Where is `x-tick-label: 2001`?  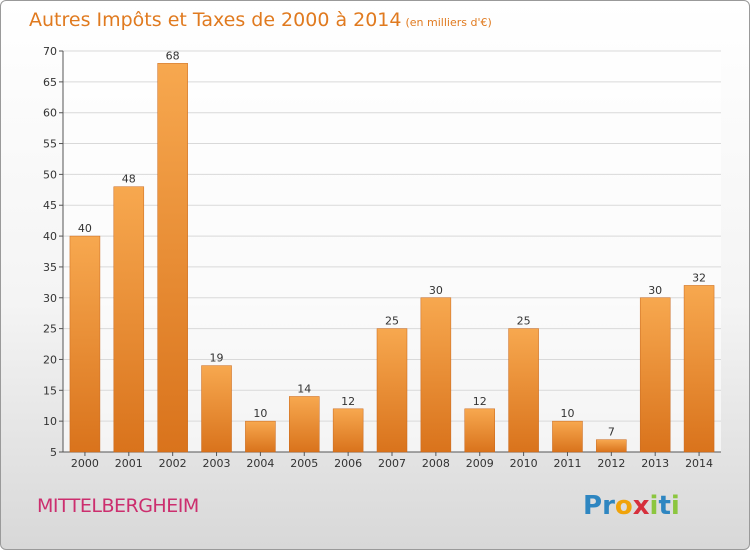 x-tick-label: 2001 is located at coordinates (129, 463).